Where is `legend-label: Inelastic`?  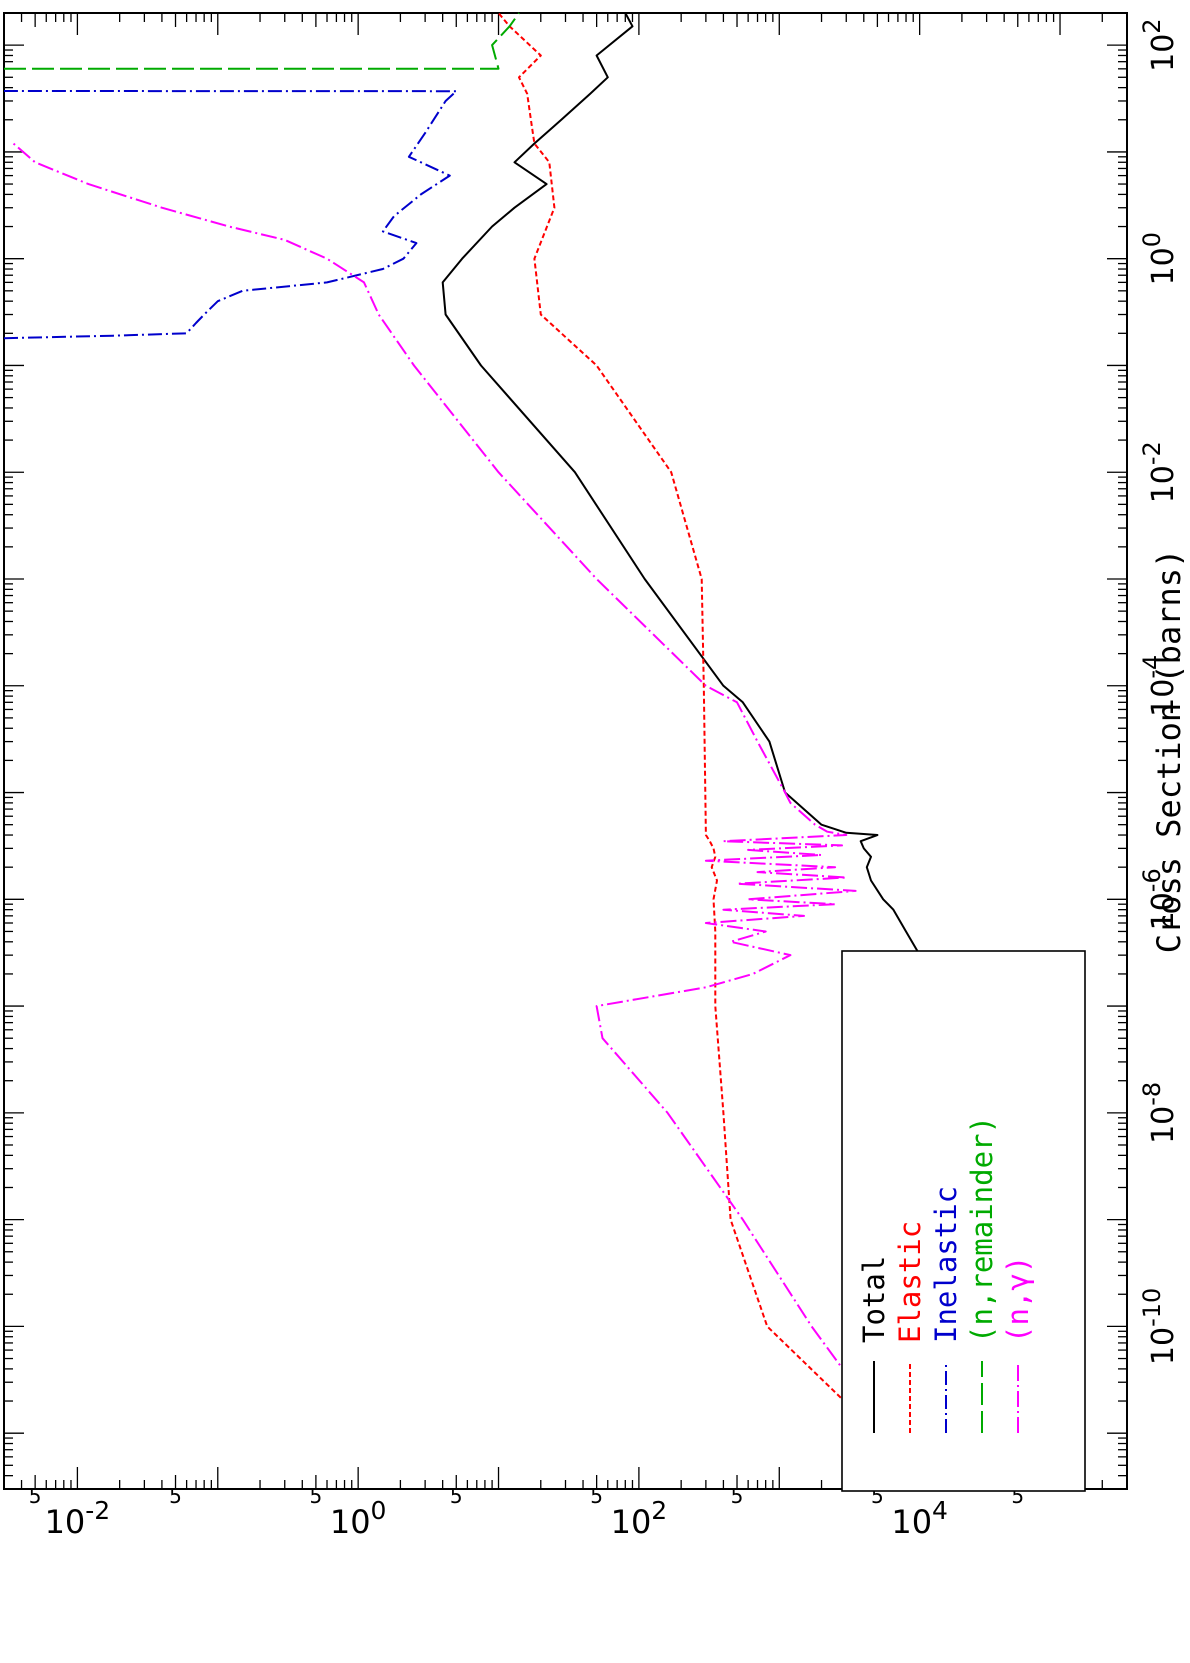 legend-label: Inelastic is located at coordinates (946, 1264).